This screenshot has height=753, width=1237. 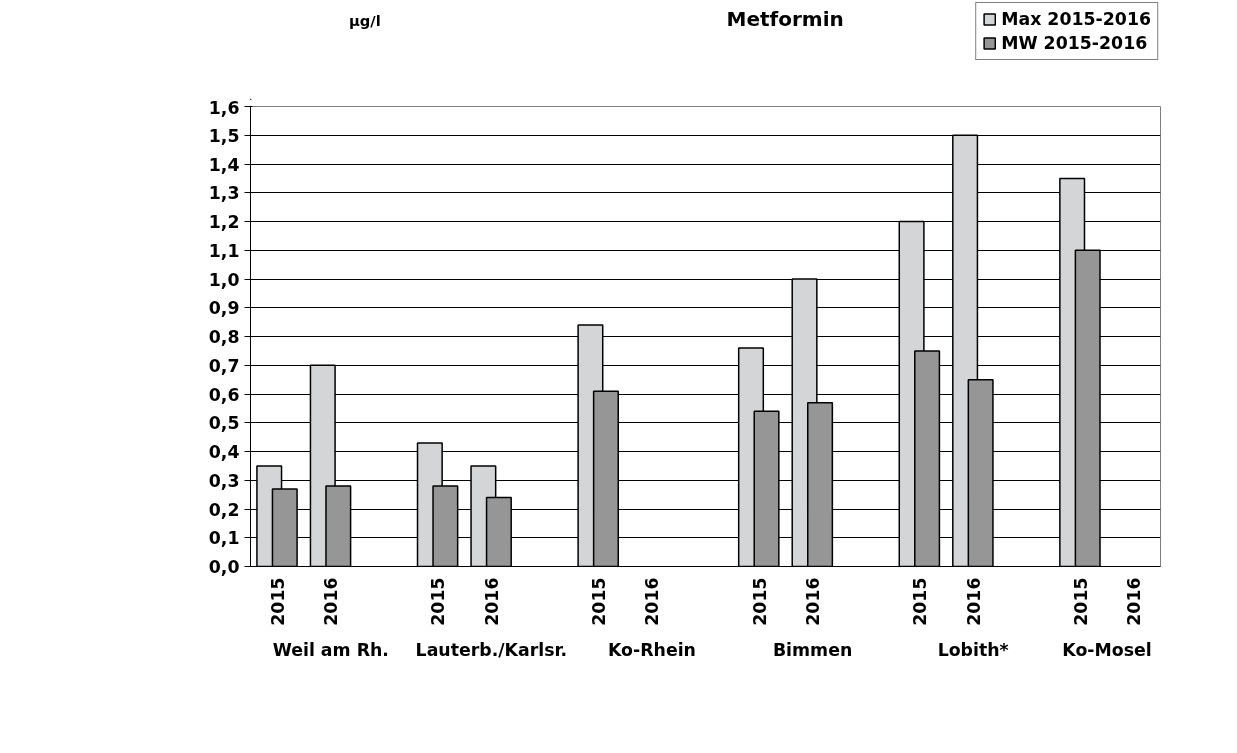 I want to click on y-tick-label: 1,6, so click(x=224, y=107).